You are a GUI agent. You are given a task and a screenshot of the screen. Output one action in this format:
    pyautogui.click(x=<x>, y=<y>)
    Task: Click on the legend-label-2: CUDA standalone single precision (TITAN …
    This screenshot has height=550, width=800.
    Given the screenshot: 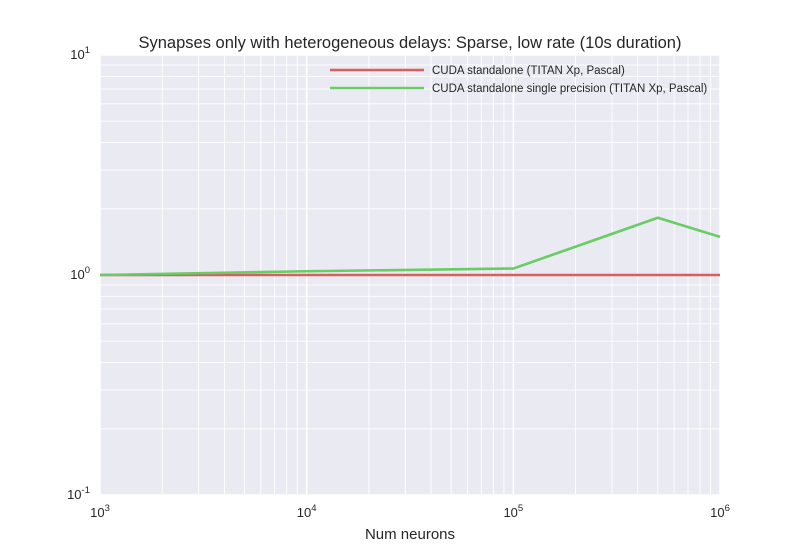 What is the action you would take?
    pyautogui.click(x=569, y=89)
    